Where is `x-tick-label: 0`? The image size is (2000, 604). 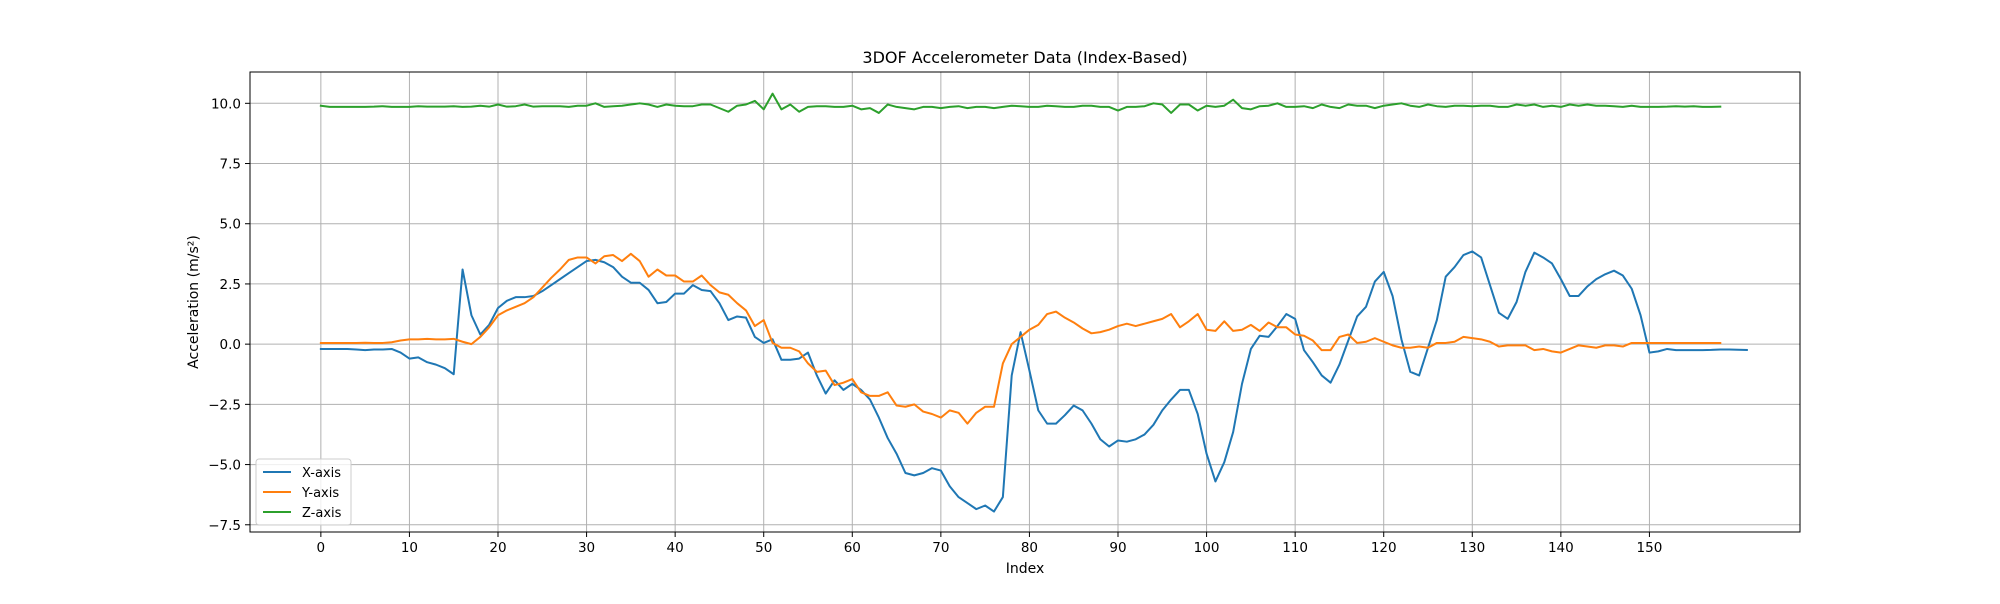
x-tick-label: 0 is located at coordinates (321, 548).